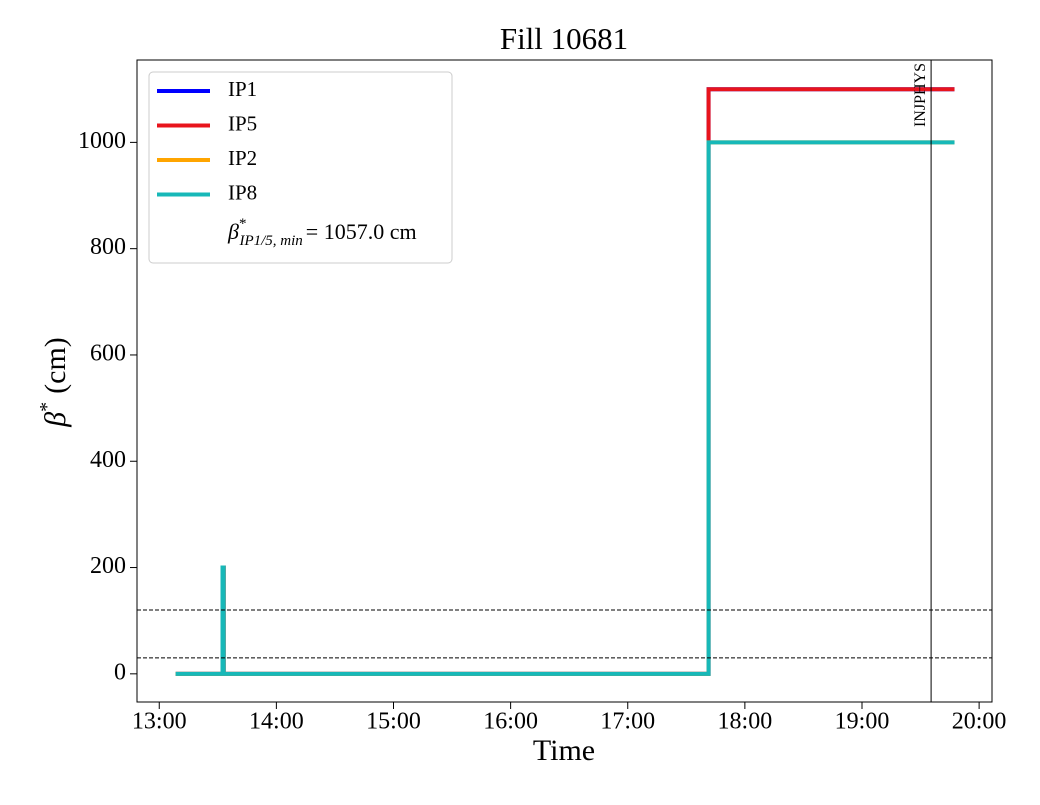  I want to click on x-tick-label: 17:00, so click(627, 722).